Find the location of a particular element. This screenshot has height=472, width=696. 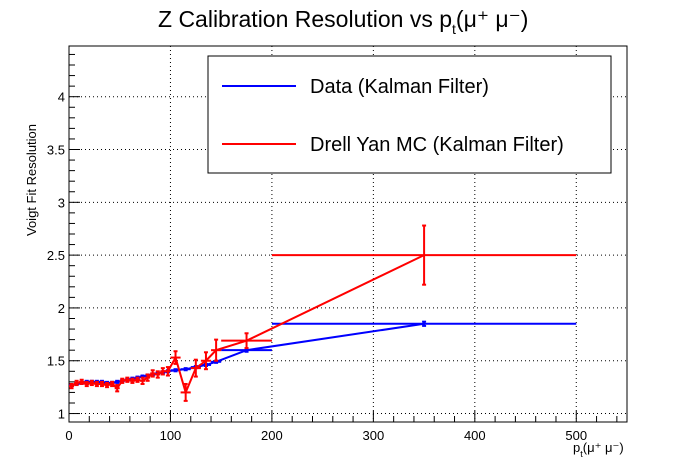

y-tick-label: 2.5 is located at coordinates (56, 255).